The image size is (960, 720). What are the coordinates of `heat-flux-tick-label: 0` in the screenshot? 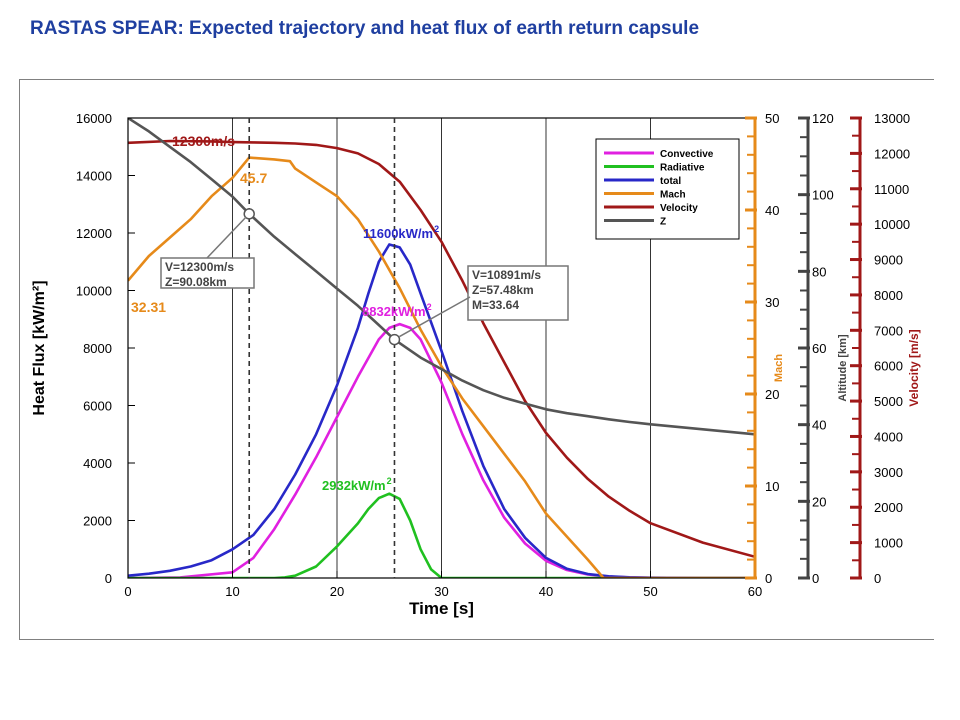 It's located at (108, 578).